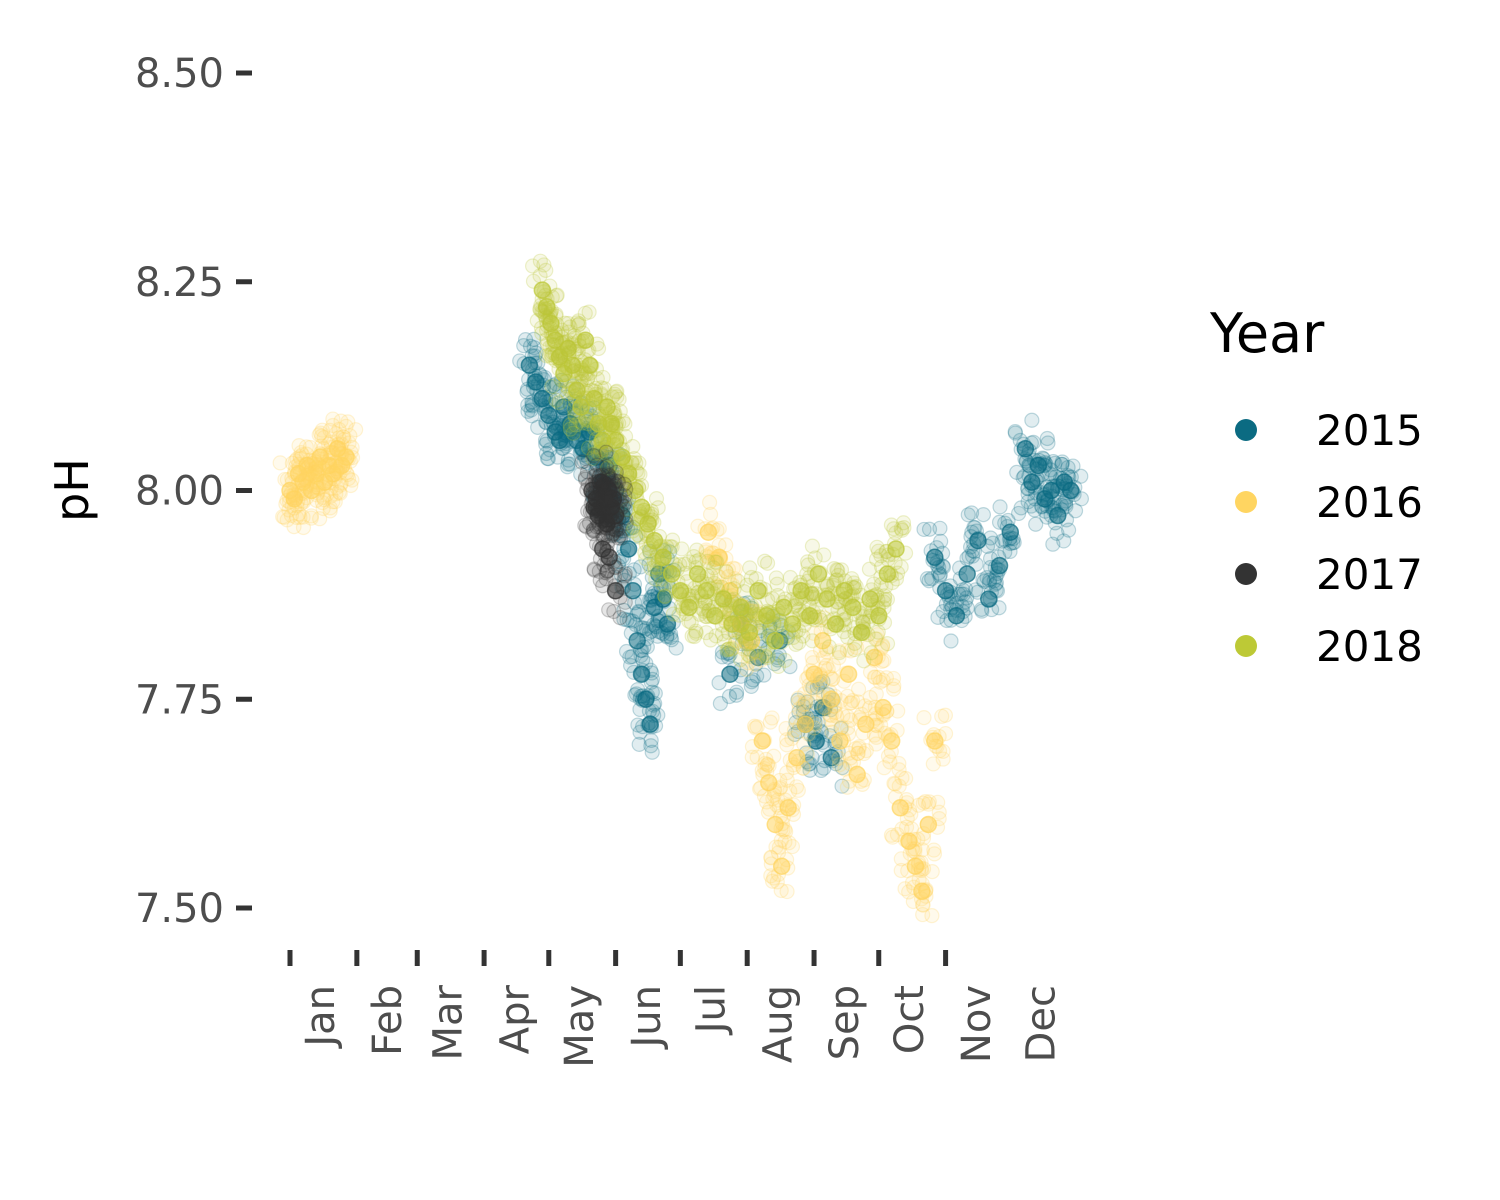  Describe the element at coordinates (1369, 430) in the screenshot. I see `legend-label: 2015` at that location.